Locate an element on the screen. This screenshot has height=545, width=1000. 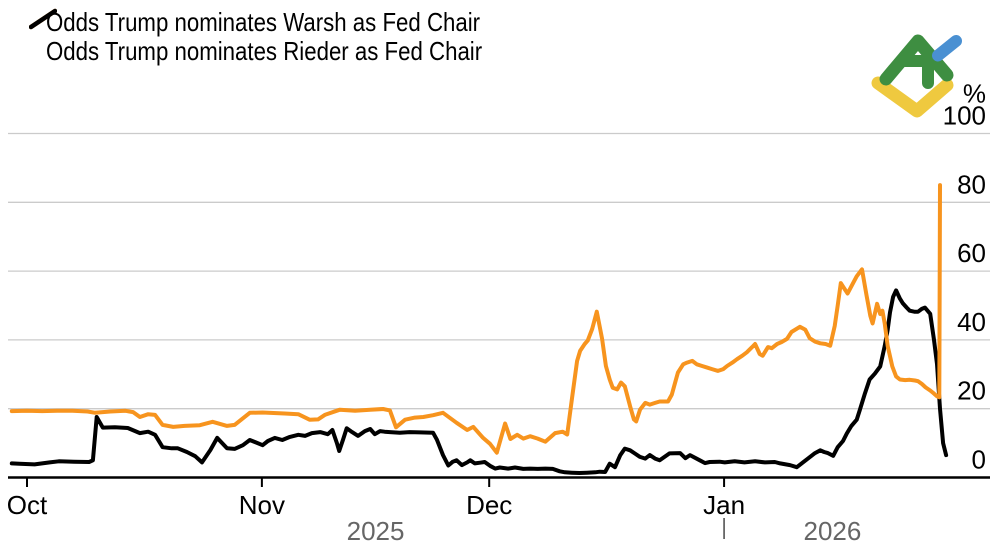
legend-item-rieder: Odds Trump nominates Rieder as Fed Chair is located at coordinates (292, 37).